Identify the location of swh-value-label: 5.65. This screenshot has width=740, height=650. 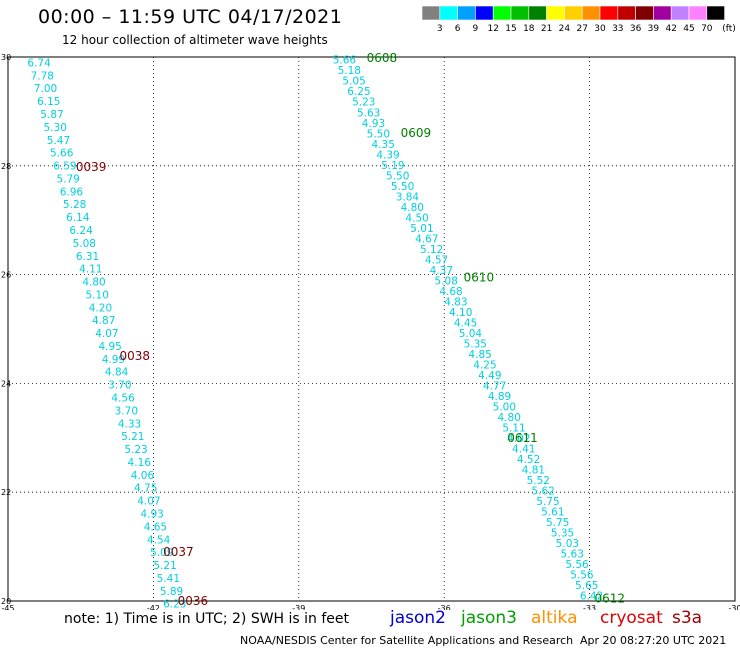
(586, 586).